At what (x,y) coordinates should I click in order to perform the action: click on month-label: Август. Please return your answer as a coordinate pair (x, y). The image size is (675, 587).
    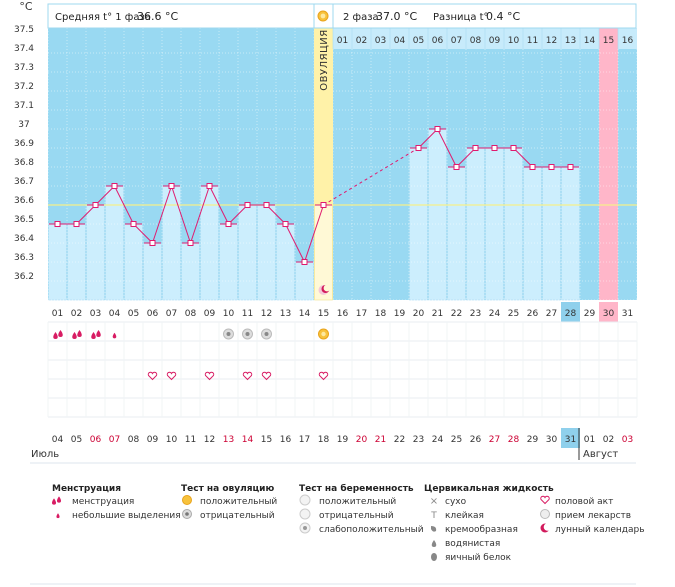
    Looking at the image, I should click on (600, 454).